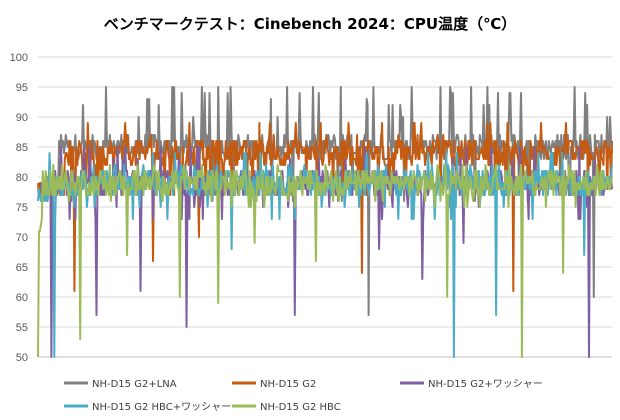 The height and width of the screenshot is (420, 620). I want to click on y-axis-tick-labels: 50 55 60 65 70 75 80 85 90 95 100, so click(19, 208).